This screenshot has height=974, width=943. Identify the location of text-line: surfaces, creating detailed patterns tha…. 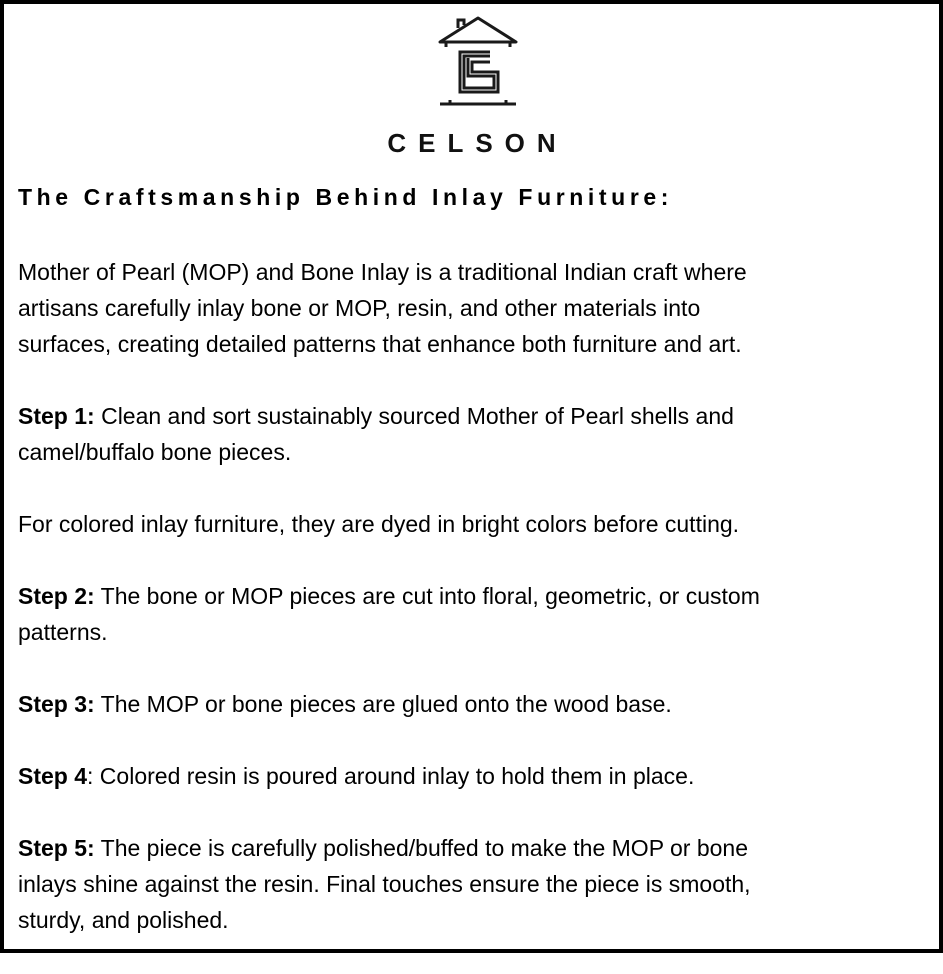
(389, 344).